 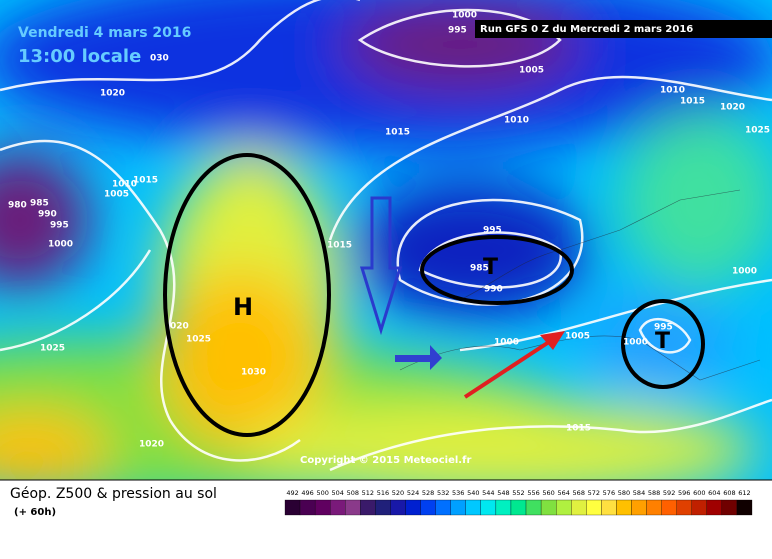 I want to click on date-label: Vendredi 4 mars 2016, so click(x=104, y=33).